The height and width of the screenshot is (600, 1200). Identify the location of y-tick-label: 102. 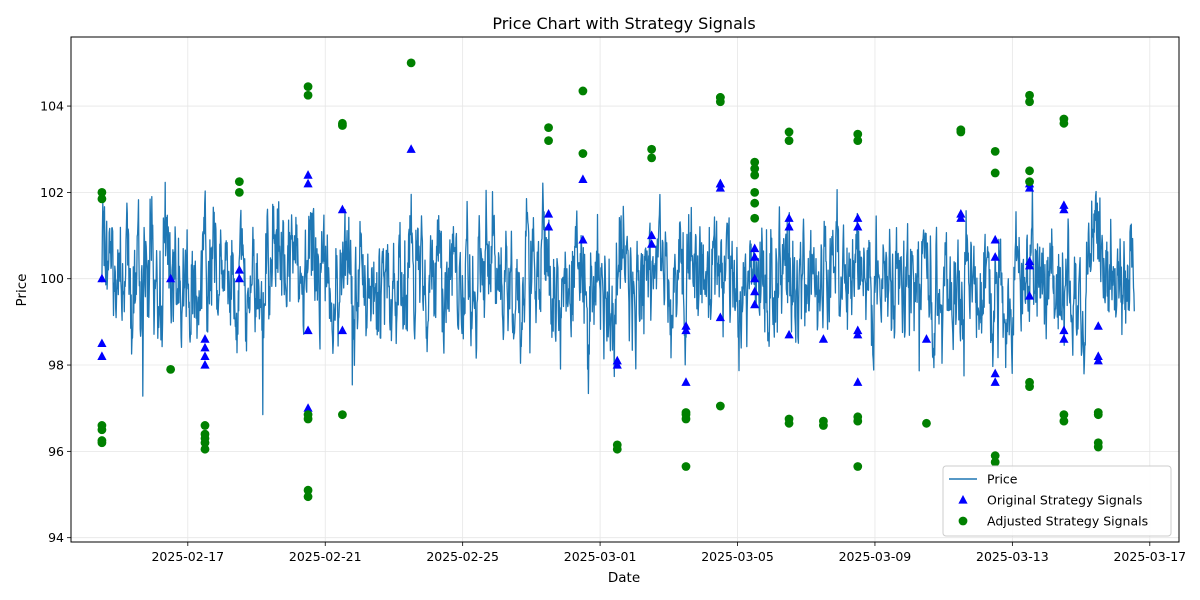
(52, 192).